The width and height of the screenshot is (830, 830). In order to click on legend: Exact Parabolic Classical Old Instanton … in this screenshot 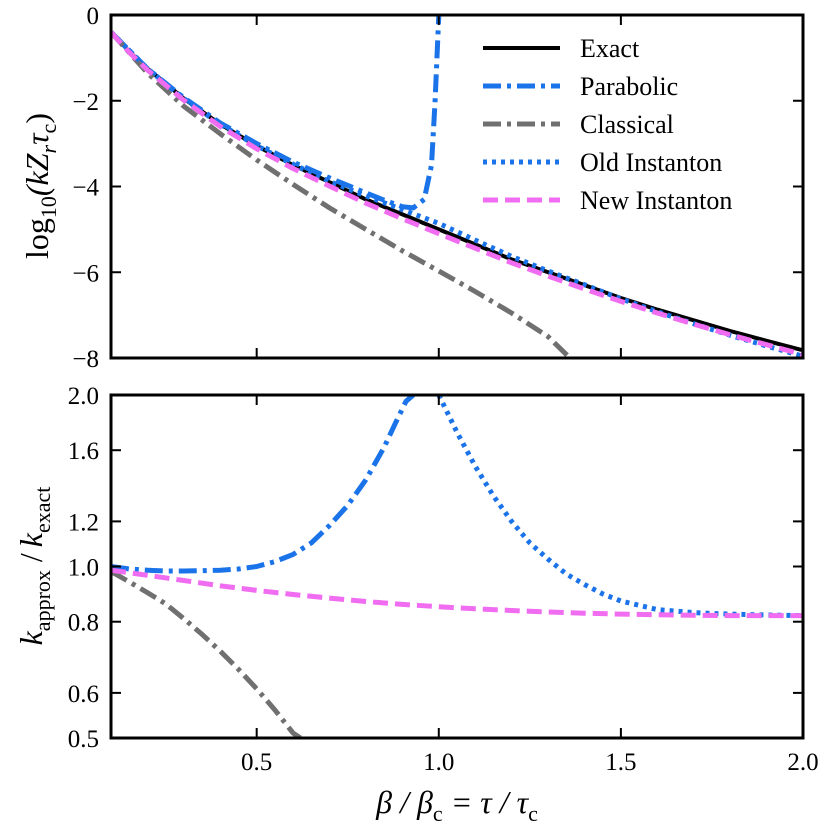, I will do `click(607, 124)`.